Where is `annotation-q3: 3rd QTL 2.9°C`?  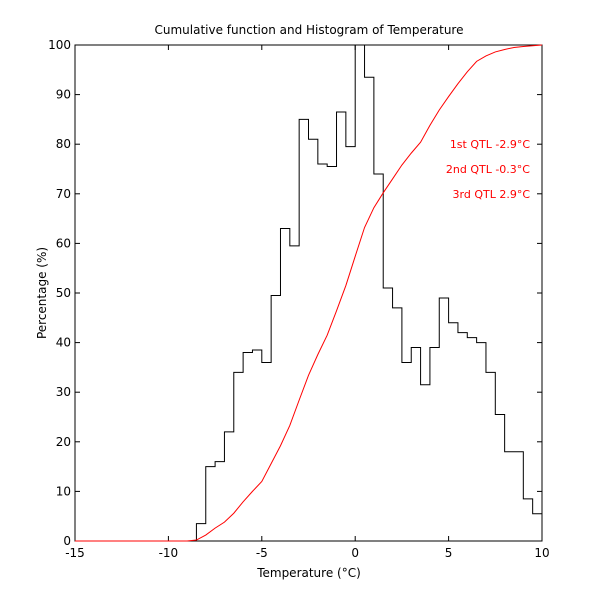
annotation-q3: 3rd QTL 2.9°C is located at coordinates (492, 194).